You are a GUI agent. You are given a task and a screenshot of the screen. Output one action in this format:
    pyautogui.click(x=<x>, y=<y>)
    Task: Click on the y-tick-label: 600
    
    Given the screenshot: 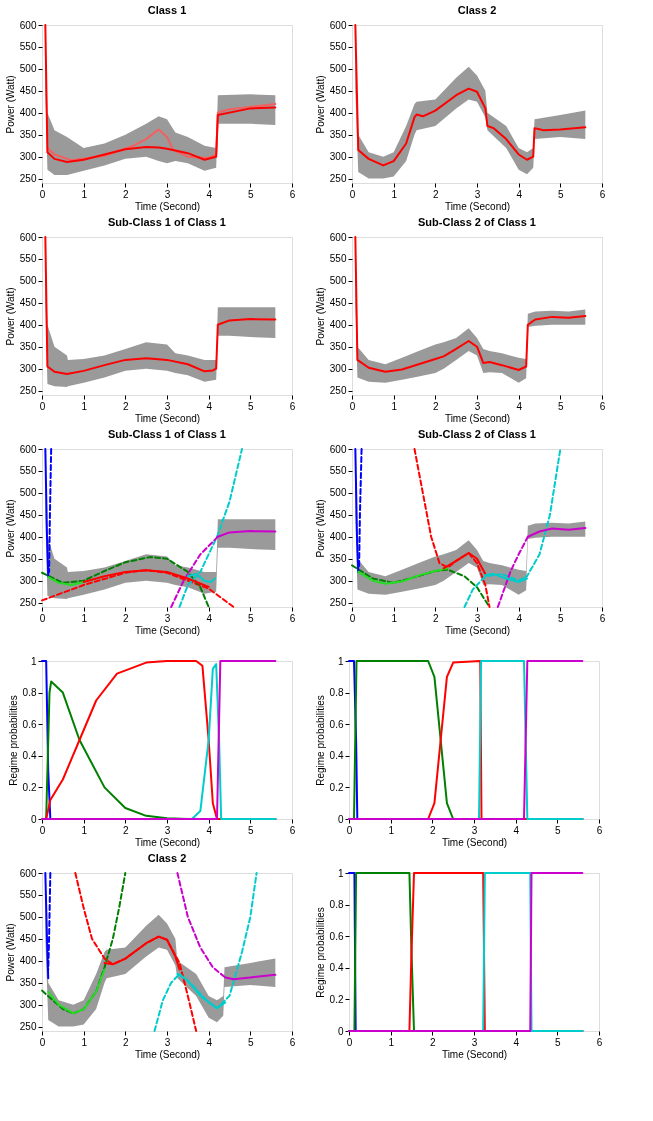 What is the action you would take?
    pyautogui.click(x=338, y=237)
    